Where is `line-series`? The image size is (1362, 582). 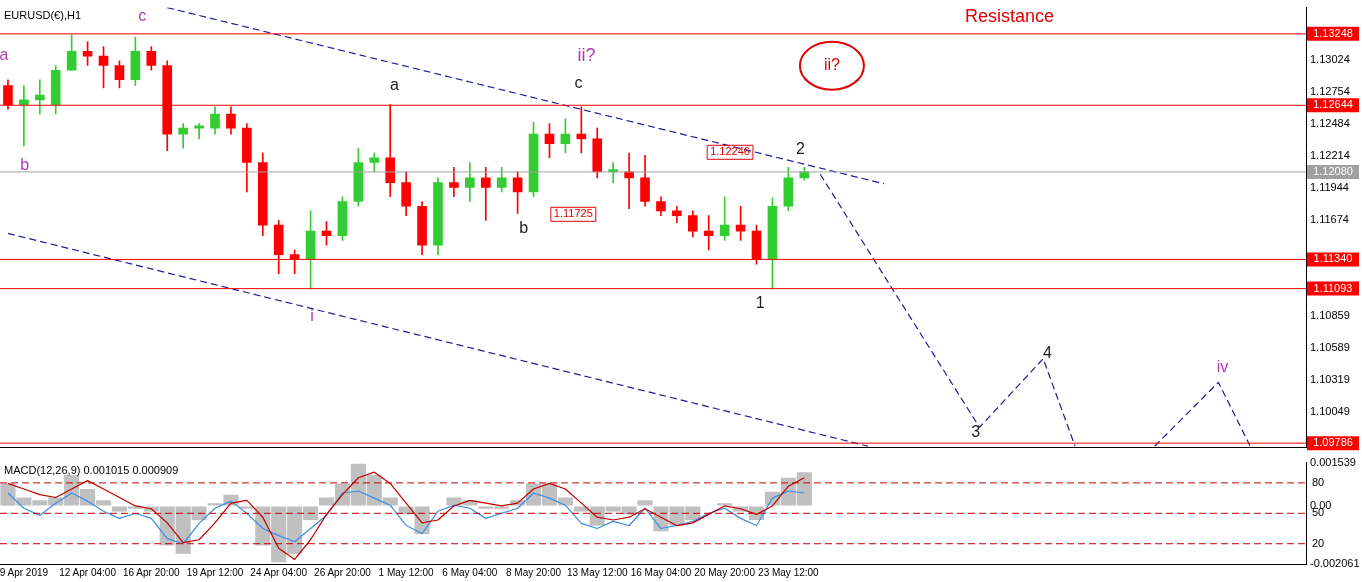
line-series is located at coordinates (947, 310).